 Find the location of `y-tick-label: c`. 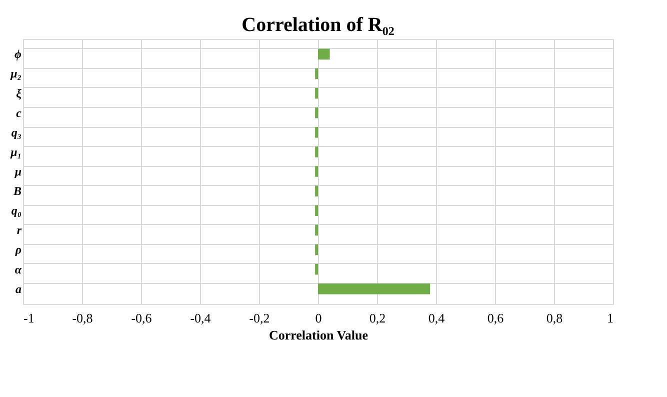

y-tick-label: c is located at coordinates (19, 113).